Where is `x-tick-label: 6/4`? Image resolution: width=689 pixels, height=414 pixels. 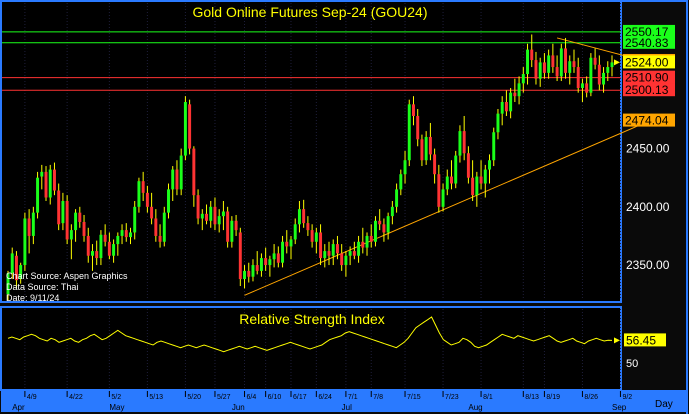 x-tick-label: 6/4 is located at coordinates (252, 397).